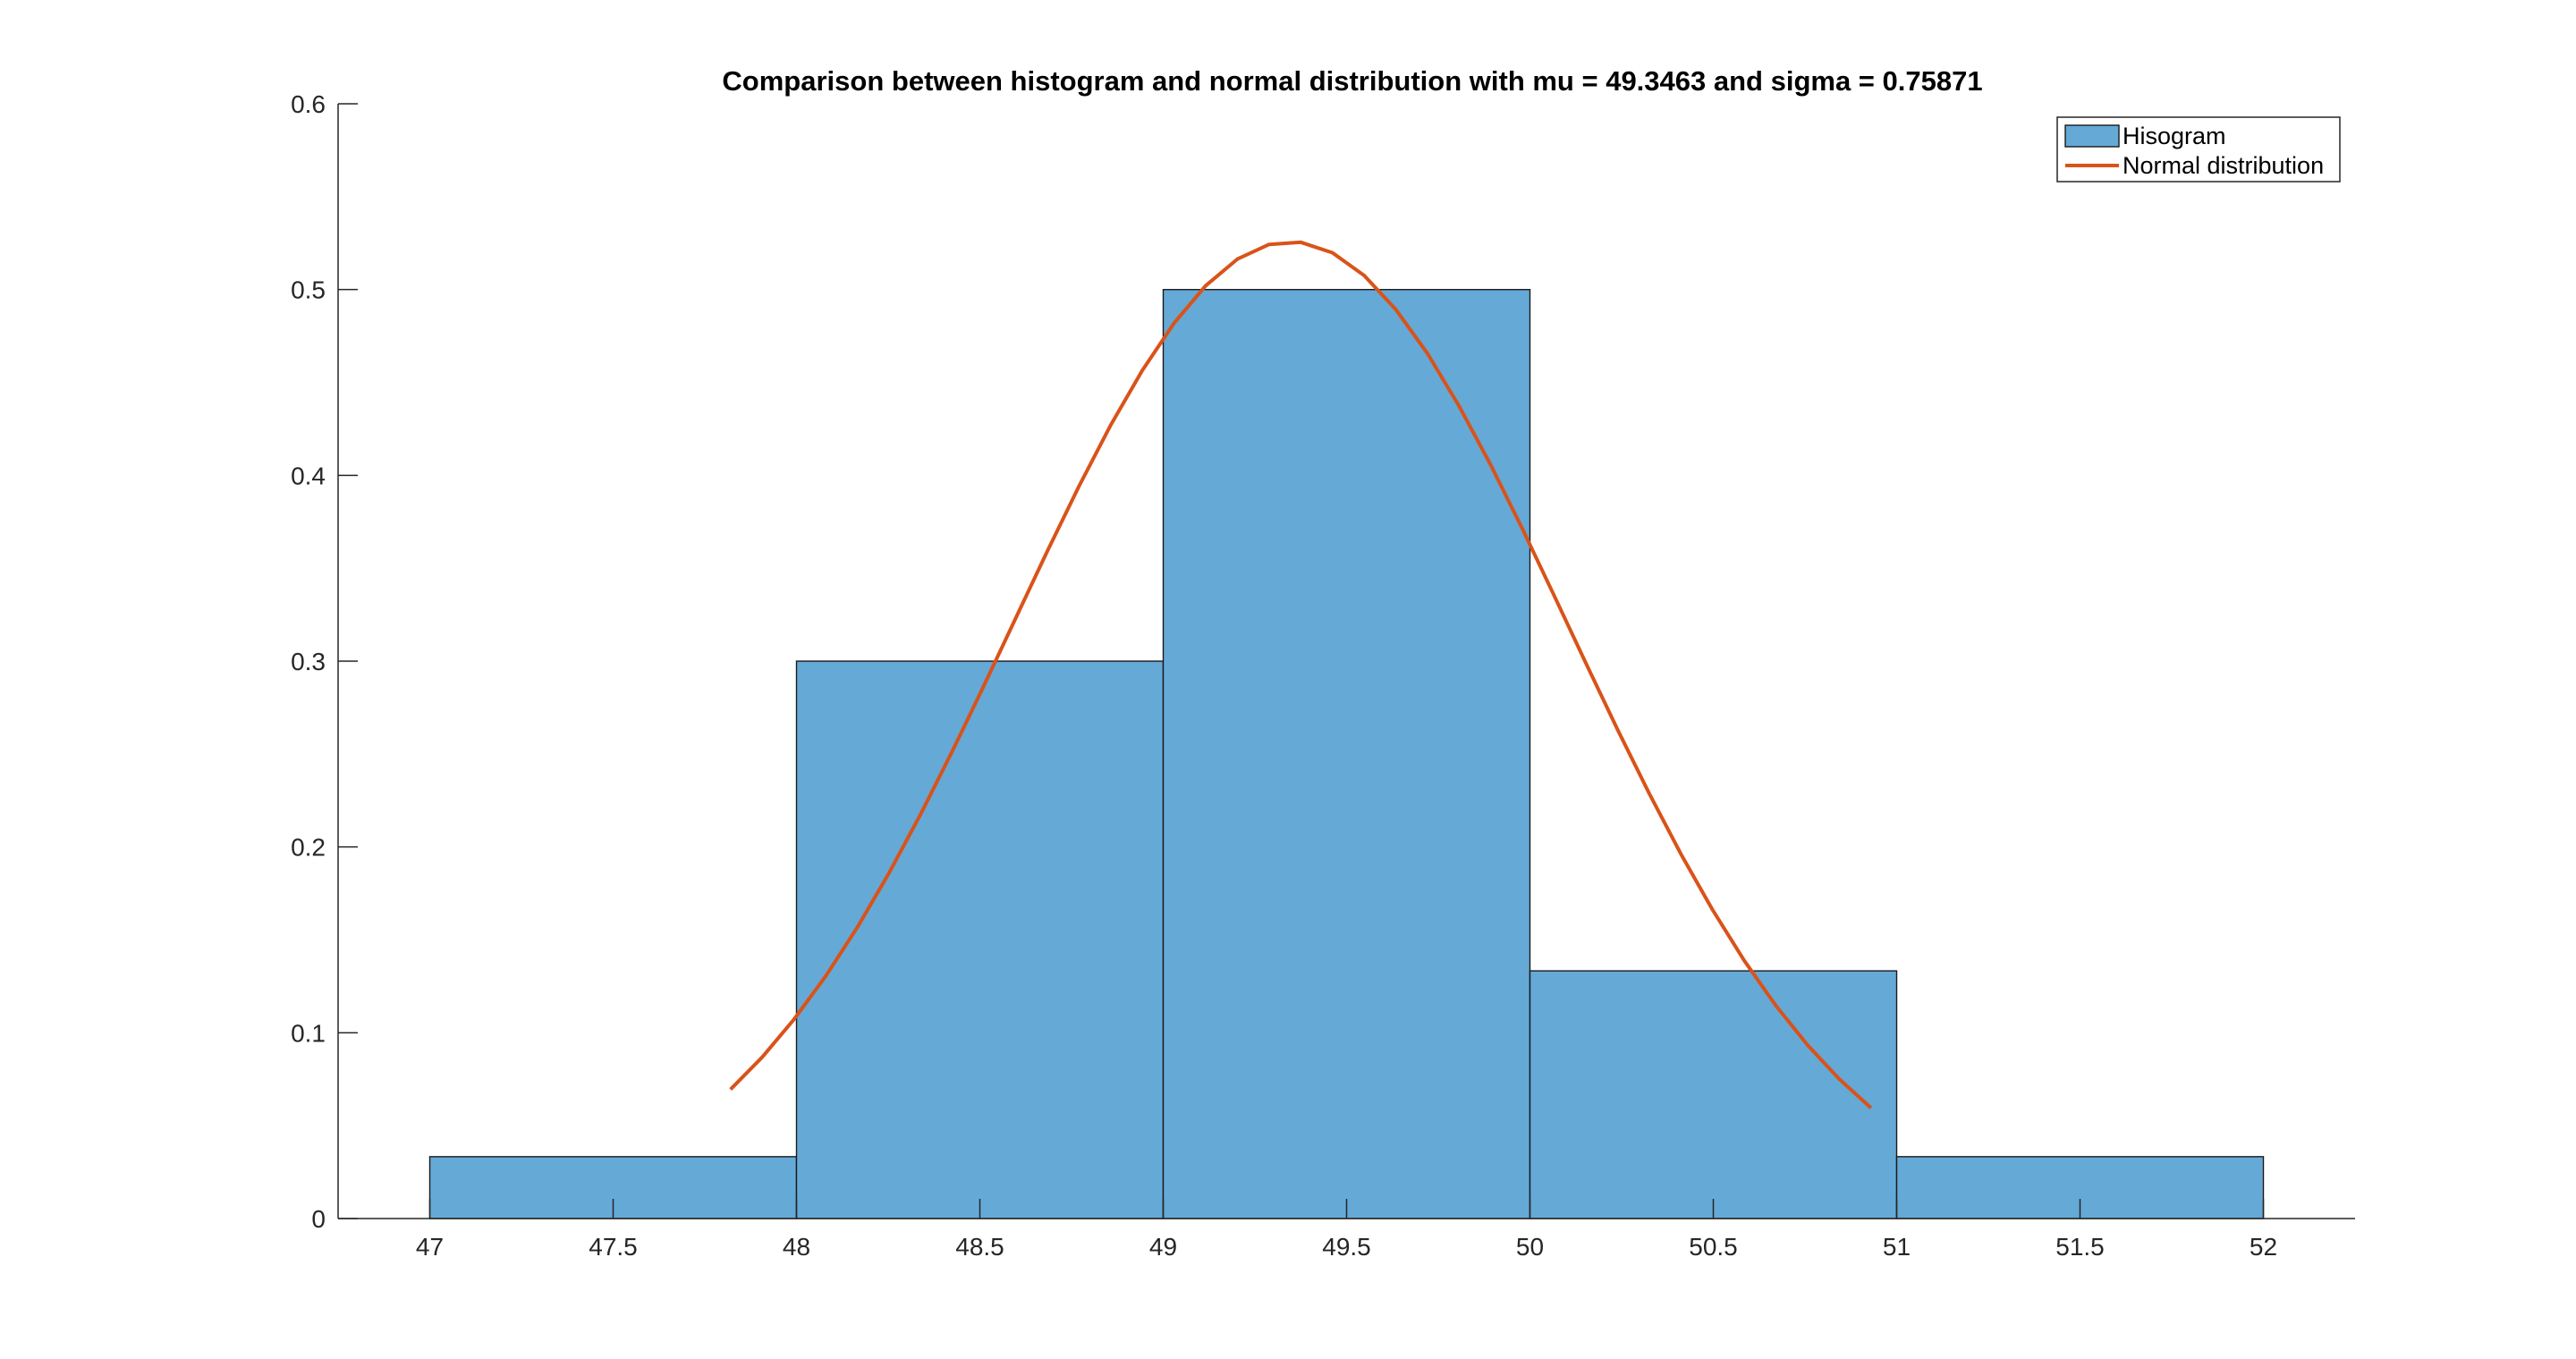 Image resolution: width=2576 pixels, height=1359 pixels. What do you see at coordinates (308, 1033) in the screenshot?
I see `y-tick-label: 0.1` at bounding box center [308, 1033].